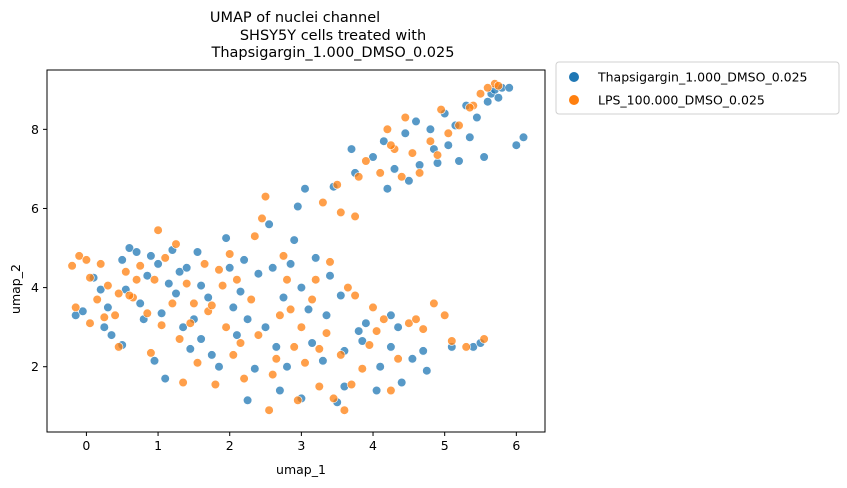  Describe the element at coordinates (445, 445) in the screenshot. I see `x-tick-label-5: 5` at that location.